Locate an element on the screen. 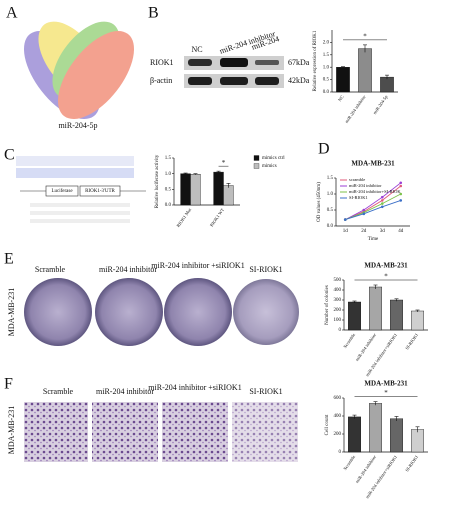 The image size is (474, 511). reporter-label: Luciferase is located at coordinates (62, 191).